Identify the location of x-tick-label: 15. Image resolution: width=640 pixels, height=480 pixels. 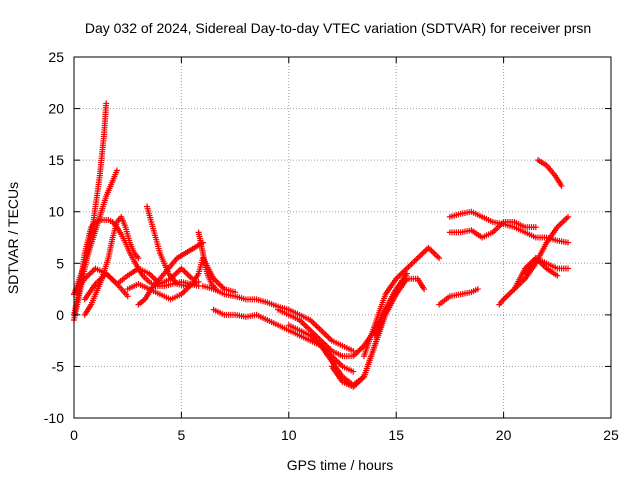
(396, 435).